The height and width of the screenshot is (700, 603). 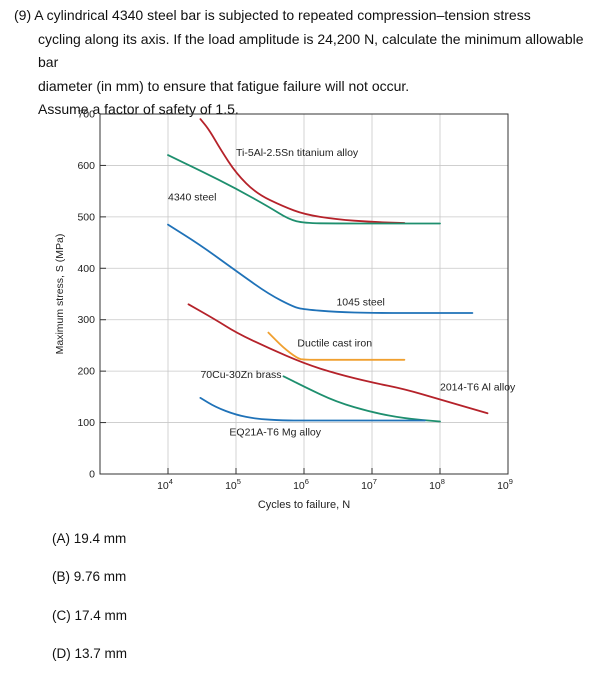 I want to click on series-label: Ductile cast iron, so click(x=334, y=343).